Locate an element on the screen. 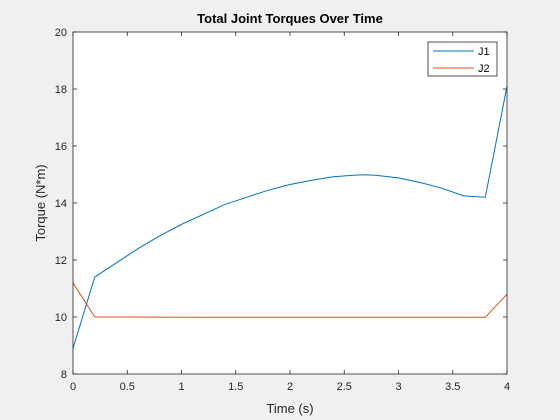 The image size is (560, 420). x-tick-label: 2 is located at coordinates (290, 387).